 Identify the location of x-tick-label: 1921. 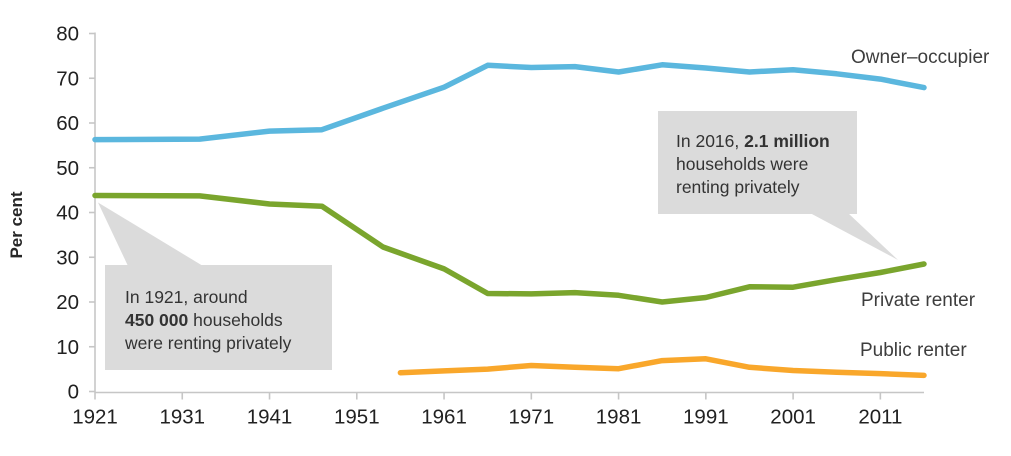
(95, 417).